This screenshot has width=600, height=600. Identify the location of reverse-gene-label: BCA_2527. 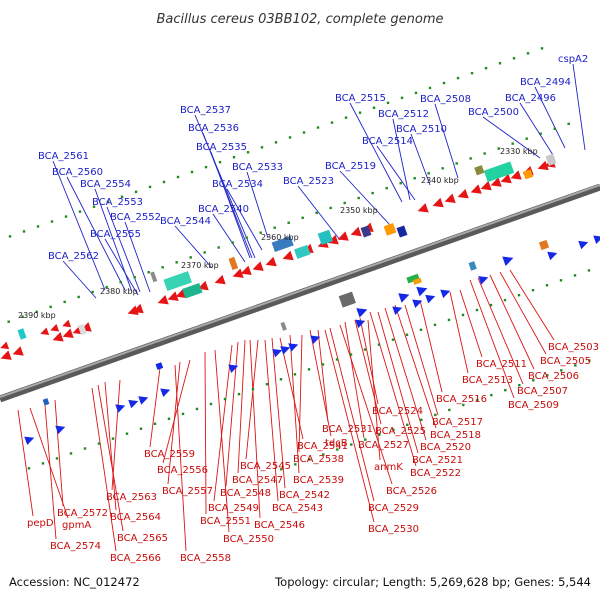
(383, 445).